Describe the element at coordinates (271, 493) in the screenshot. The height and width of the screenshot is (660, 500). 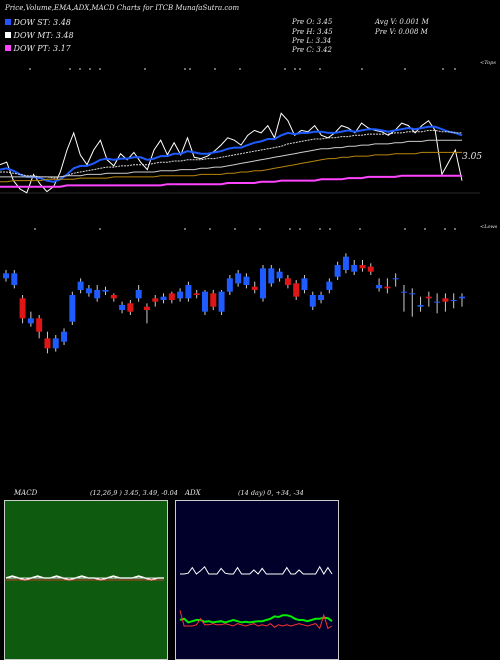
I see `adx-params: (14 day) 0, +34, -34` at that location.